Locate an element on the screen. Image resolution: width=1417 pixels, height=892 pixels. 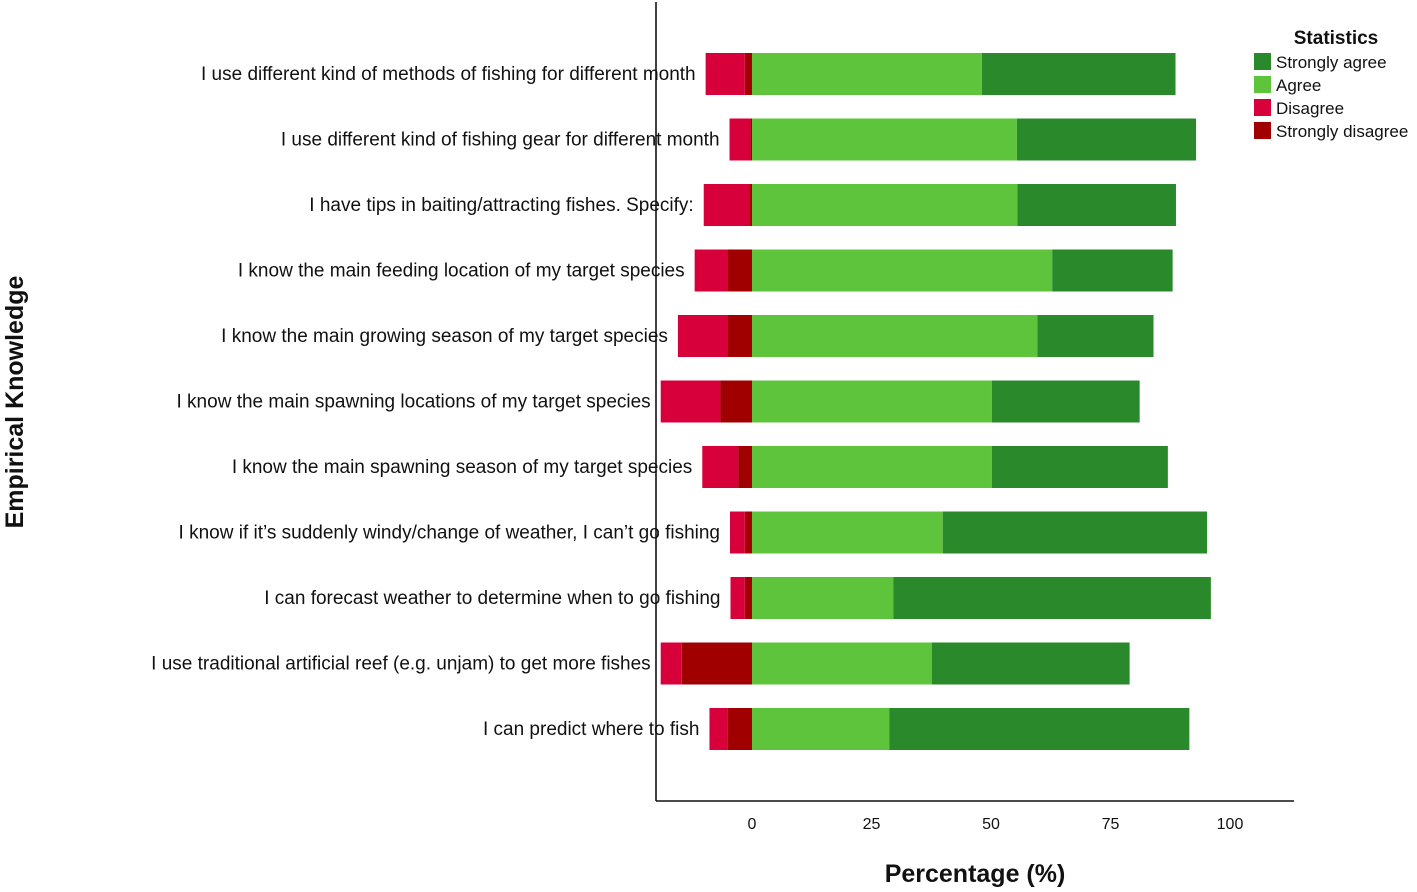
y-axis-title: Empirical Knowledge is located at coordinates (15, 401).